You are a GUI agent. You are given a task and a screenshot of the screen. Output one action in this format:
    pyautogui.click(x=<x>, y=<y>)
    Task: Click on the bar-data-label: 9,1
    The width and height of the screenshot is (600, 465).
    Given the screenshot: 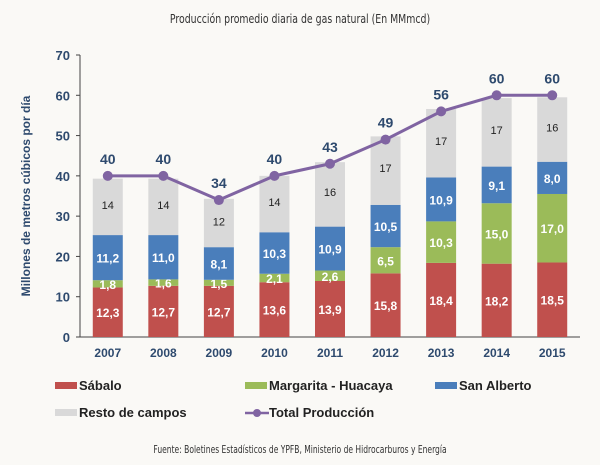 What is the action you would take?
    pyautogui.click(x=496, y=186)
    